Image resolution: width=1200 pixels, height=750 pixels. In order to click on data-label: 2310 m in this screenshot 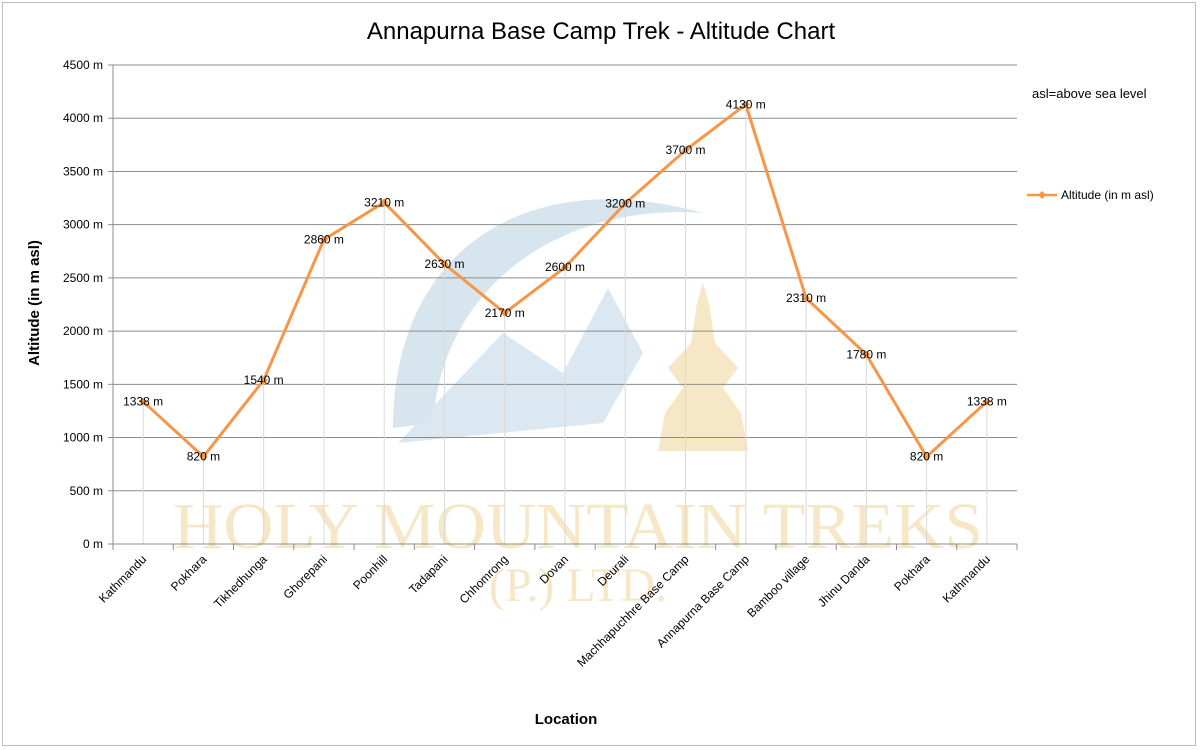, I will do `click(806, 298)`.